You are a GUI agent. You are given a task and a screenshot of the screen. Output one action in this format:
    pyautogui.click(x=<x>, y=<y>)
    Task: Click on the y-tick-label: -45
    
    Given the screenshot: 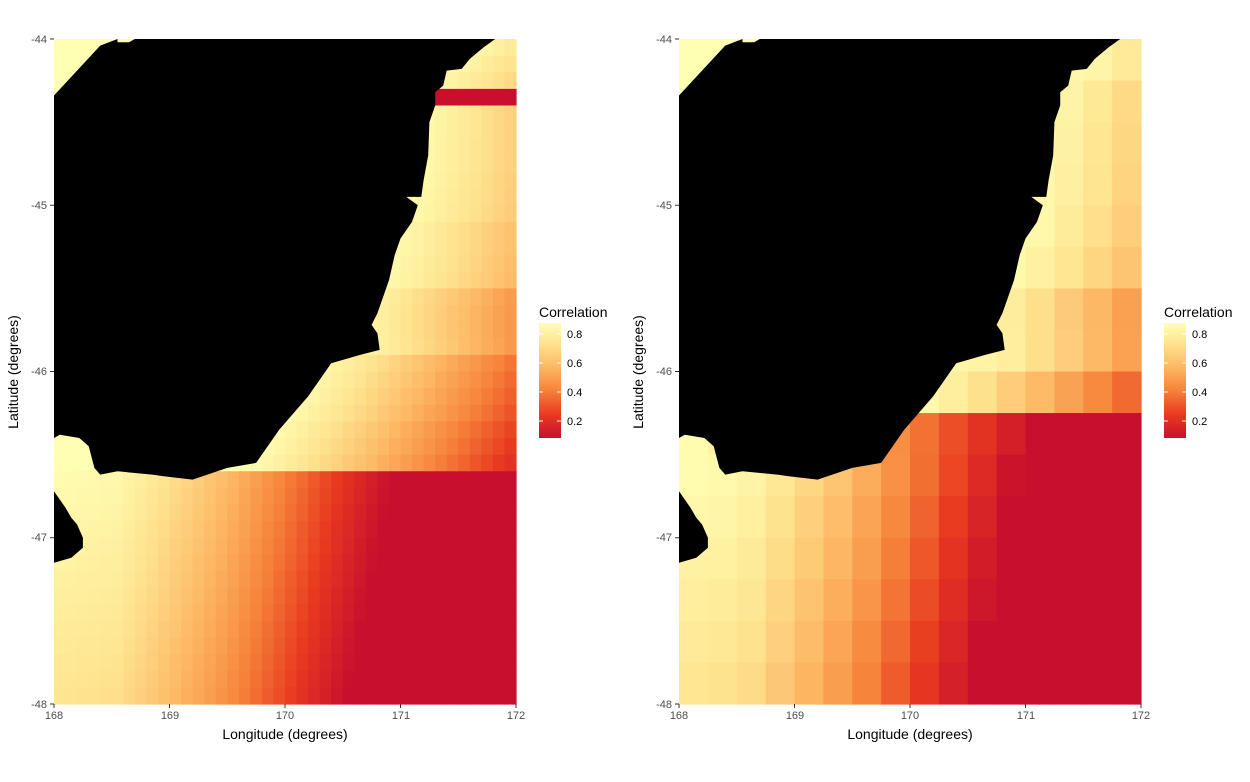 What is the action you would take?
    pyautogui.click(x=39, y=206)
    